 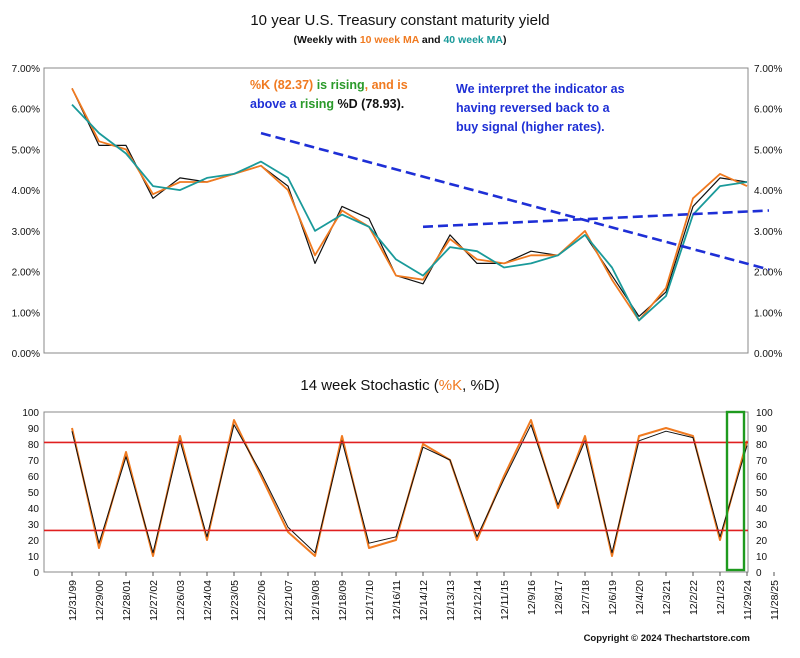 What do you see at coordinates (721, 597) in the screenshot?
I see `xtick-label: 12/1/23` at bounding box center [721, 597].